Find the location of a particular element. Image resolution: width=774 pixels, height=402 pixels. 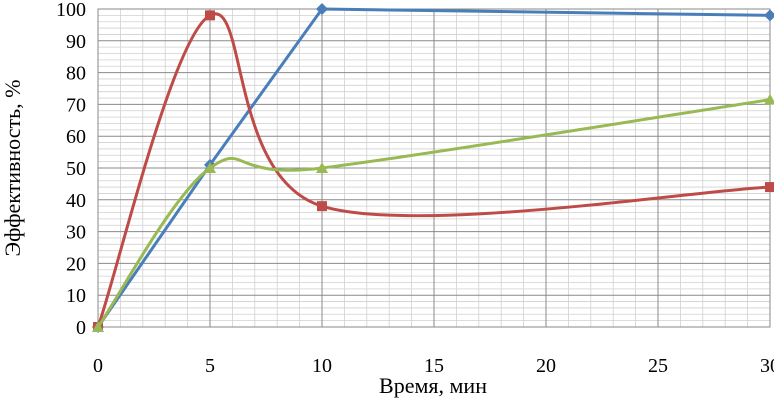

y-tick-label: 40 is located at coordinates (76, 201).